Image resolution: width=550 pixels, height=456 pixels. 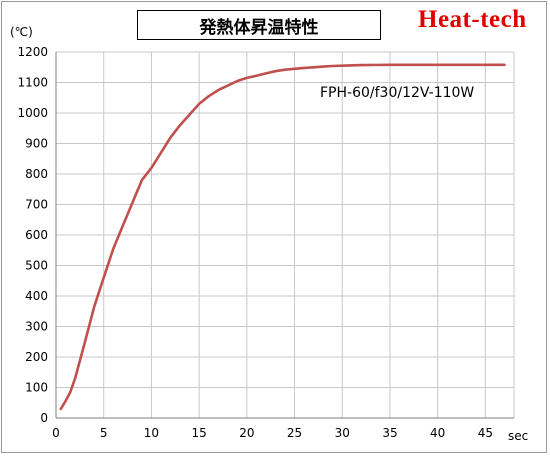 What do you see at coordinates (36, 388) in the screenshot?
I see `y-tick-label: 100` at bounding box center [36, 388].